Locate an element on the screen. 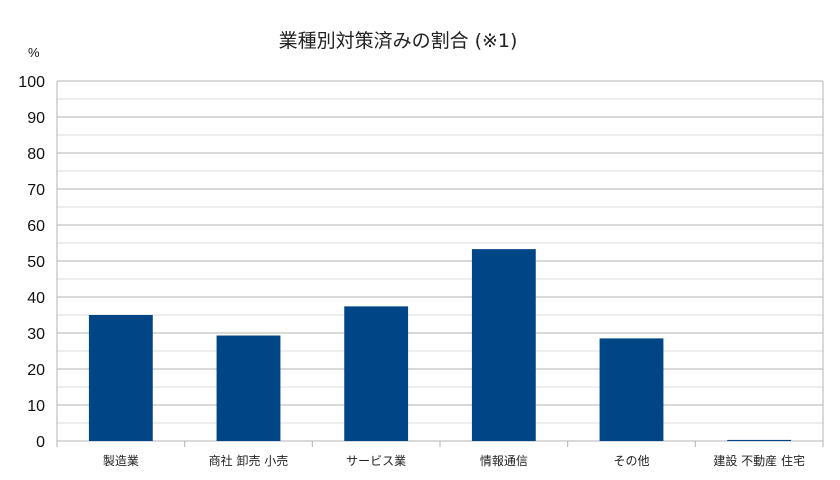 This screenshot has width=840, height=480. y-tick-label: 20 is located at coordinates (36, 370).